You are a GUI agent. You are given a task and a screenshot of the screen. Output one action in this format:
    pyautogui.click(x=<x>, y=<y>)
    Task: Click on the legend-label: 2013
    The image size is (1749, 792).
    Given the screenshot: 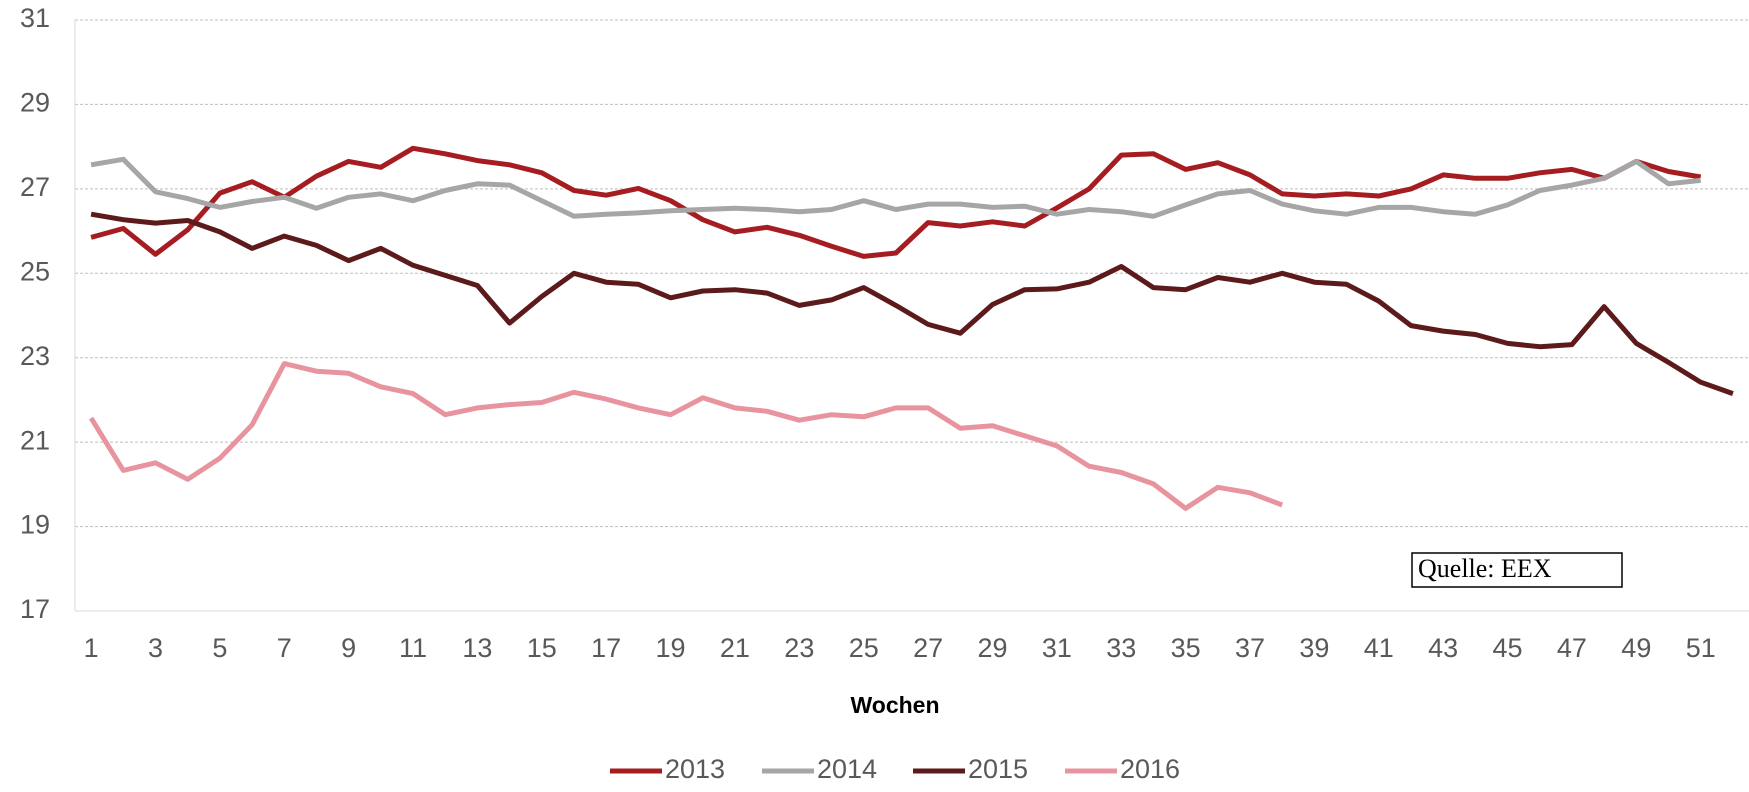 What is the action you would take?
    pyautogui.click(x=695, y=769)
    